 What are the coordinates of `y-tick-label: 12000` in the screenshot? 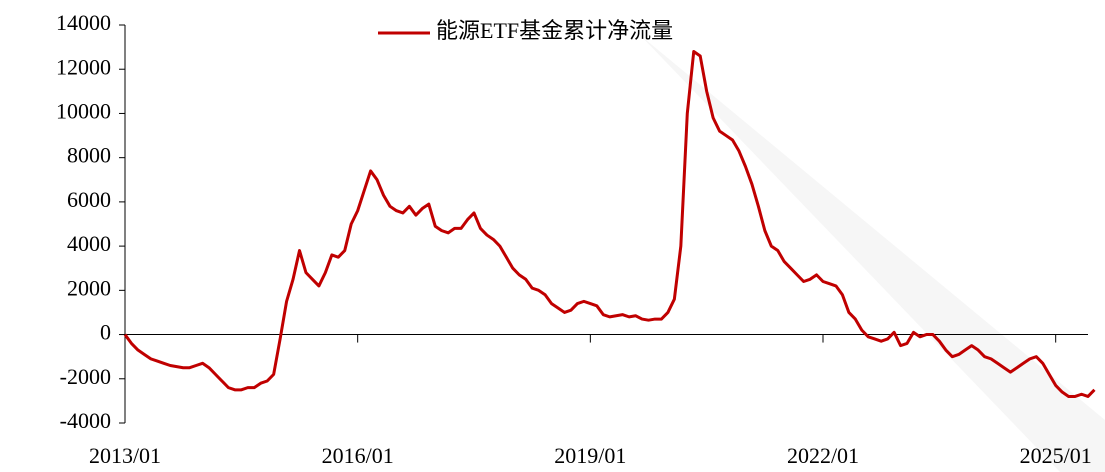 It's located at (83, 66).